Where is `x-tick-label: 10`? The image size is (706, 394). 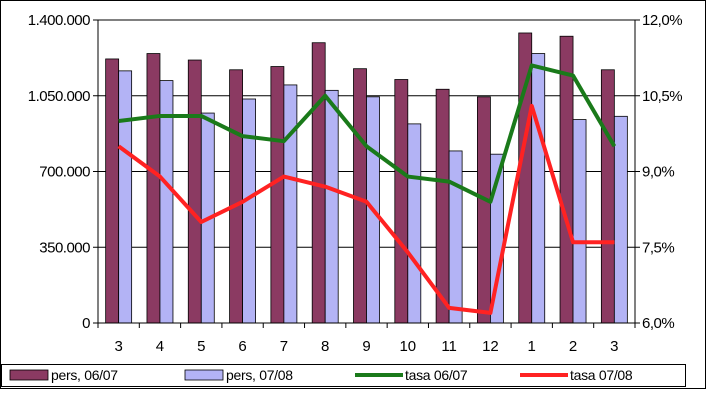
x-tick-label: 10 is located at coordinates (407, 346).